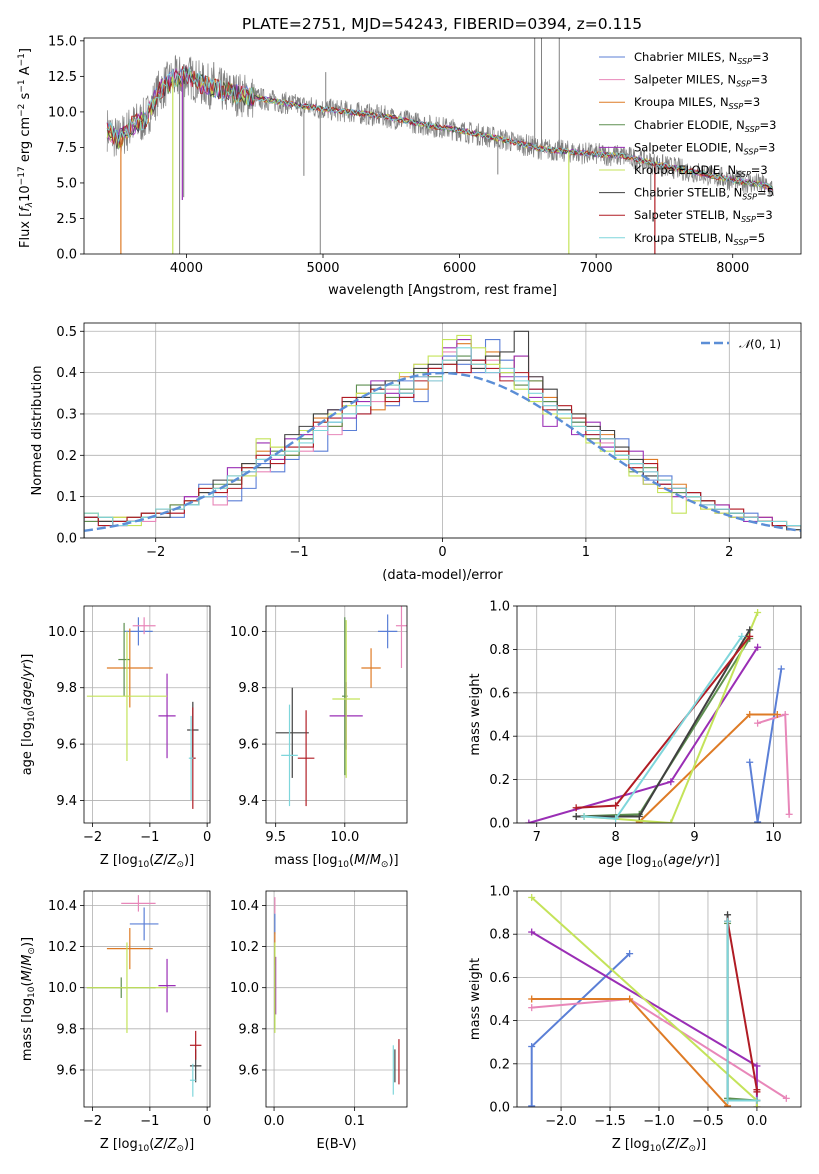 Image resolution: width=819 pixels, height=1174 pixels. I want to click on x-axis-label: (data-model)/error, so click(442, 575).